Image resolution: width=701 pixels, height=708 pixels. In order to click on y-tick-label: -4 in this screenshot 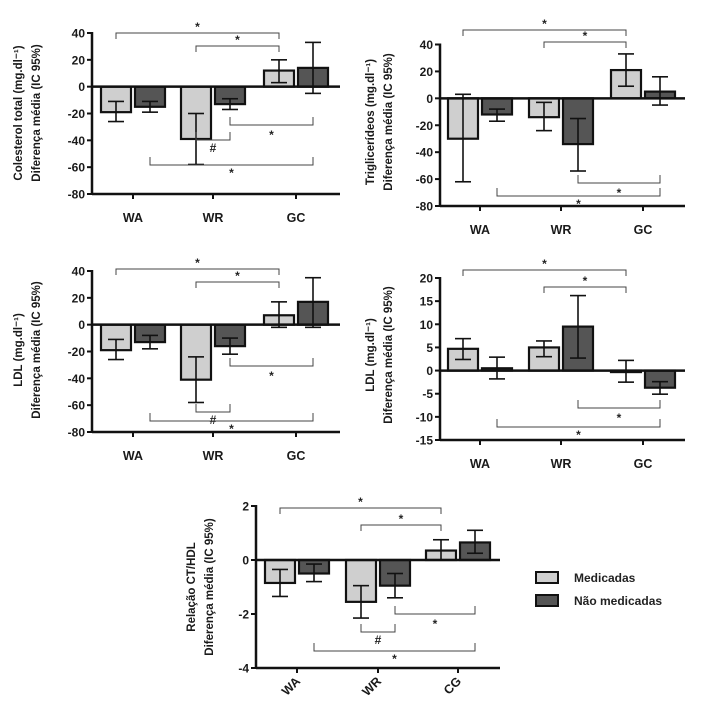, I will do `click(243, 669)`.